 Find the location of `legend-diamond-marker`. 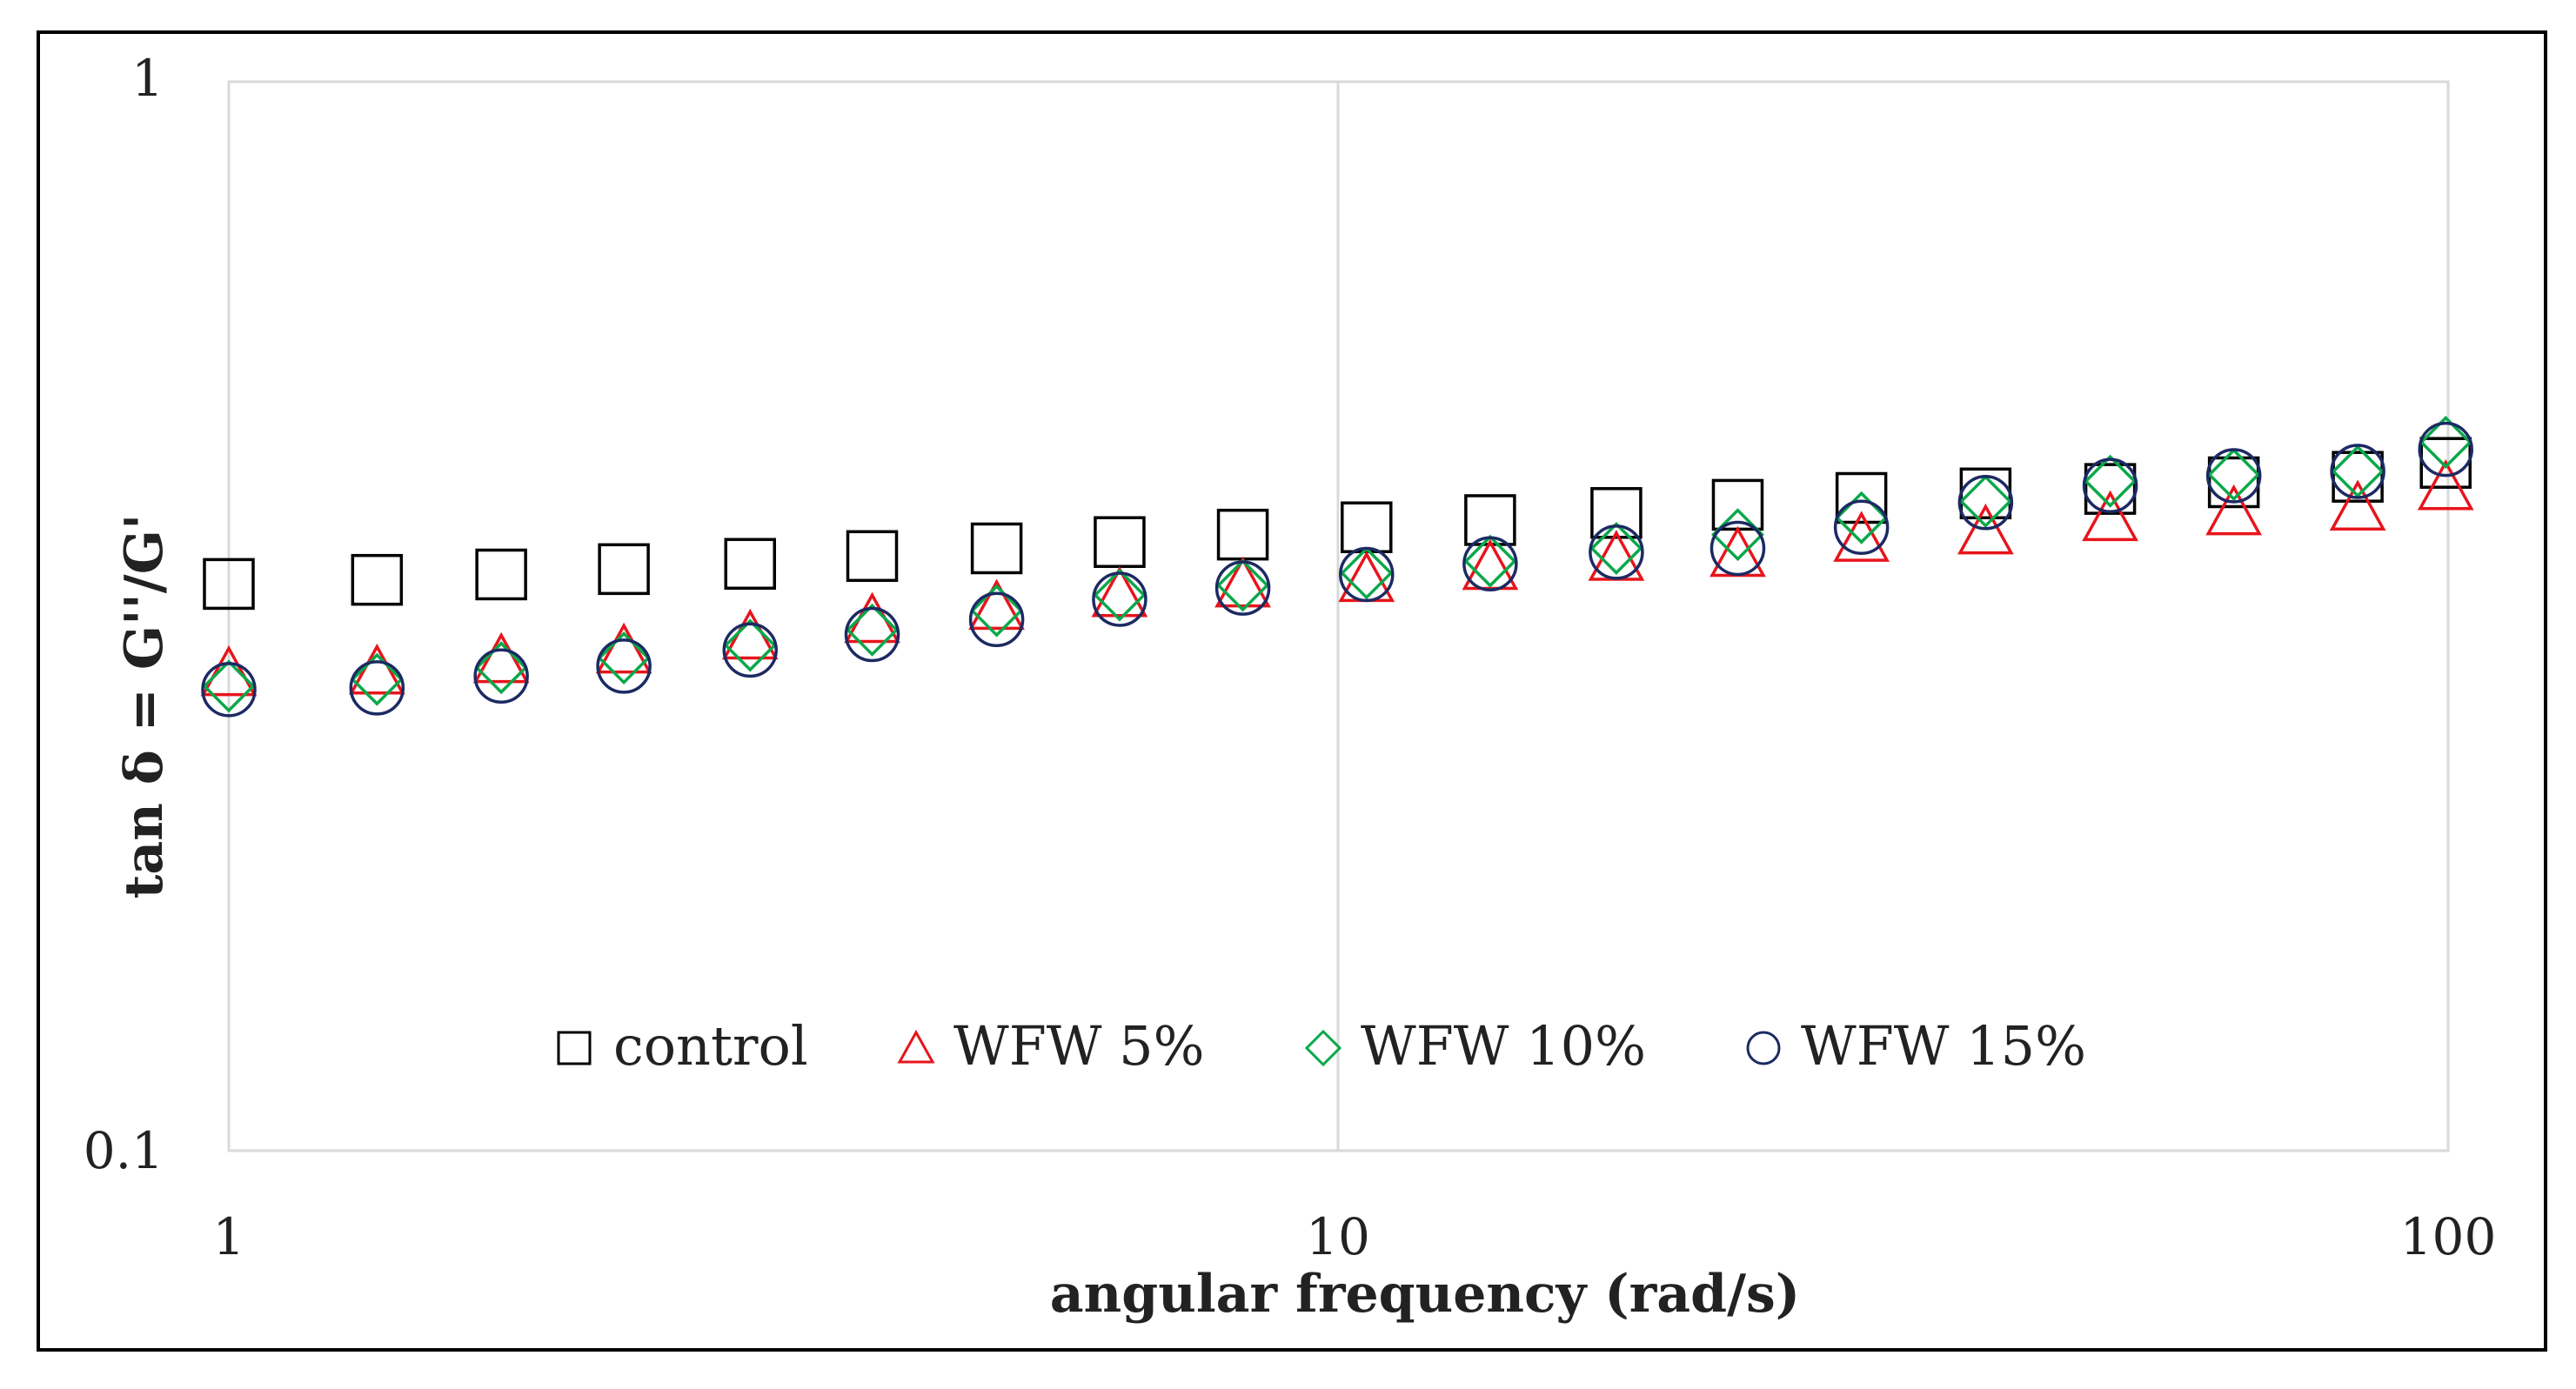

legend-diamond-marker is located at coordinates (1323, 1048).